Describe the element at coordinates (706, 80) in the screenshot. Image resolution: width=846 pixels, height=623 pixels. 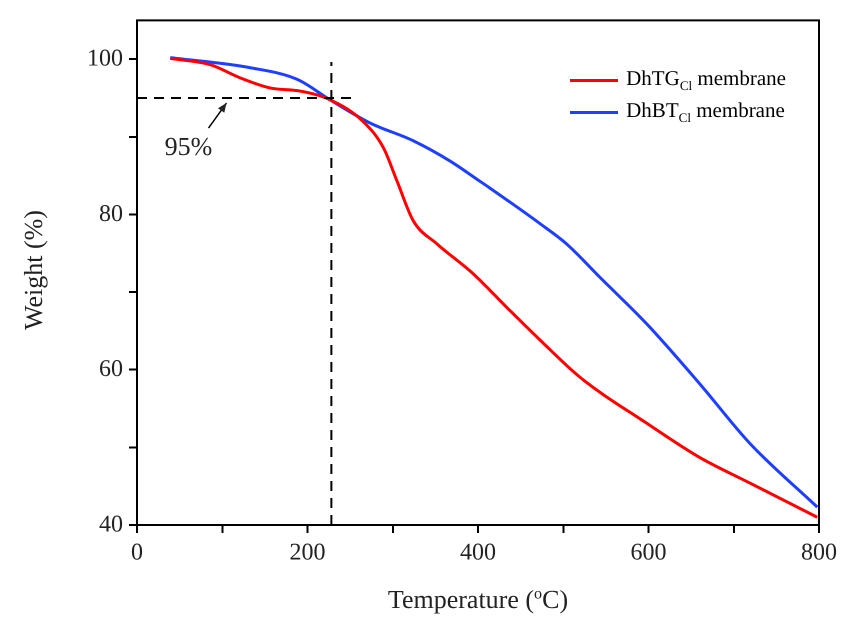
I see `legend-label: DhTG$_{Cl}$ membrane` at that location.